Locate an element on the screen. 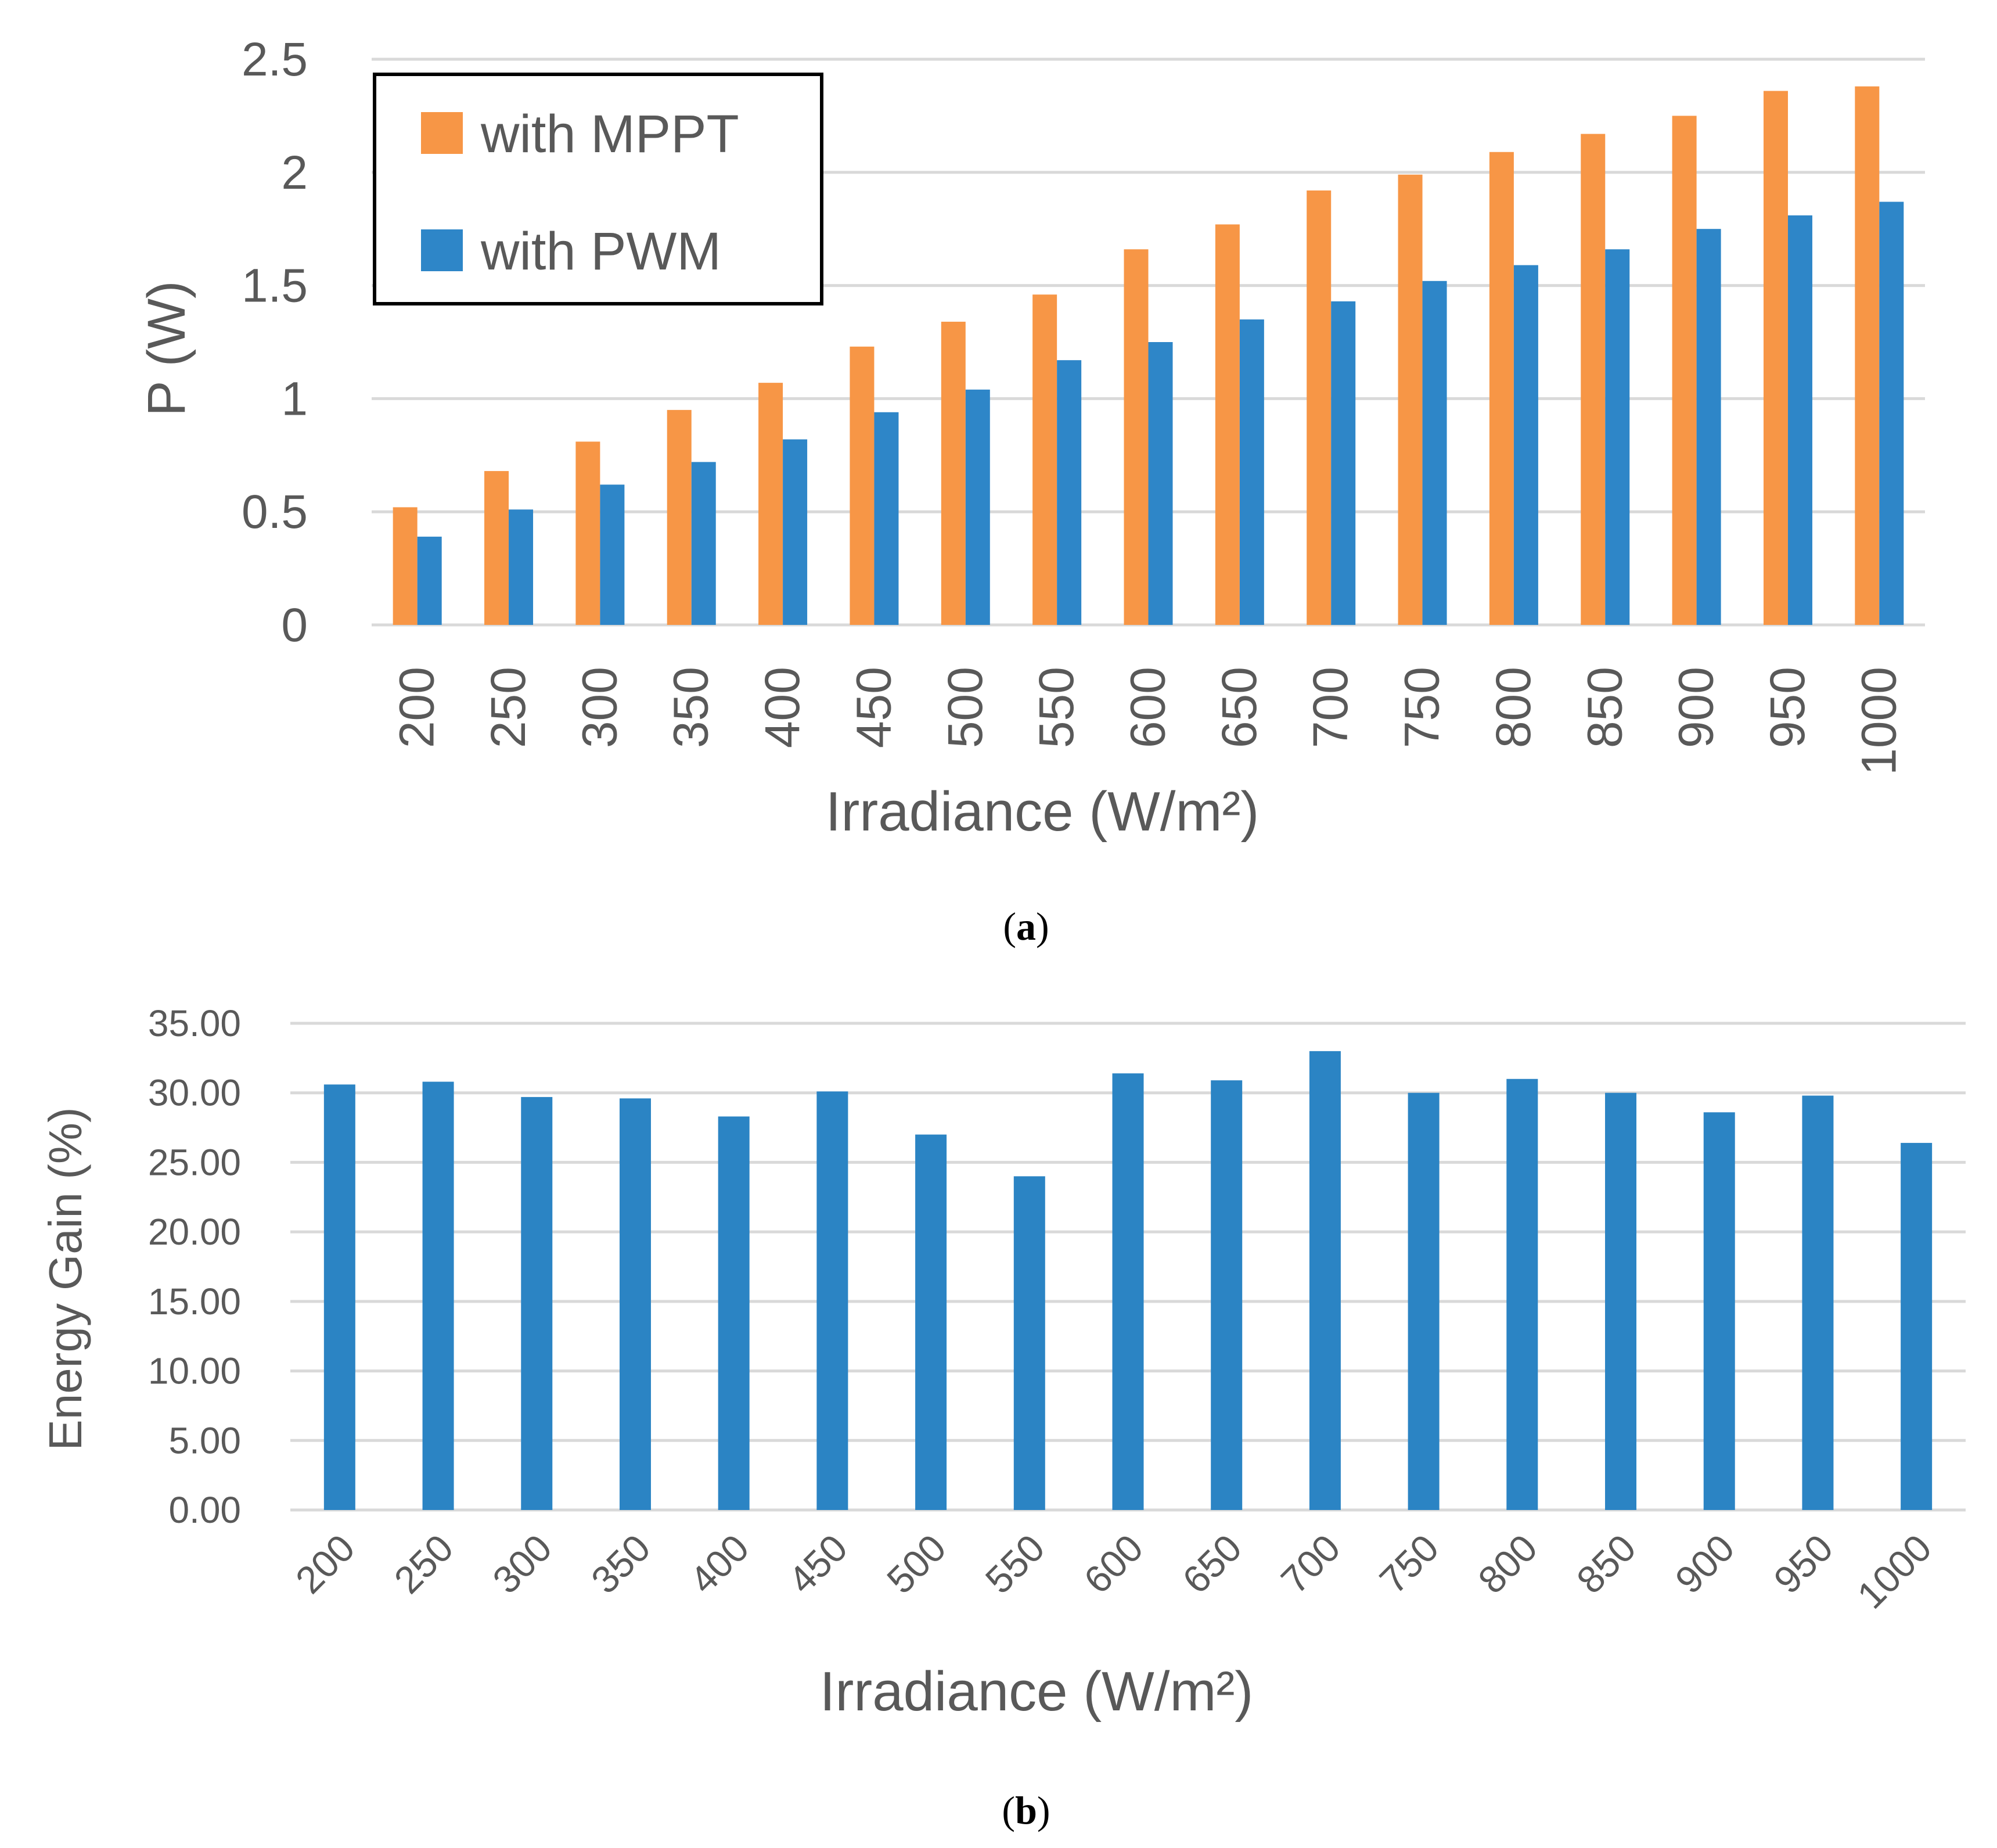  chart-b-x-tick: 300 is located at coordinates (522, 1564).